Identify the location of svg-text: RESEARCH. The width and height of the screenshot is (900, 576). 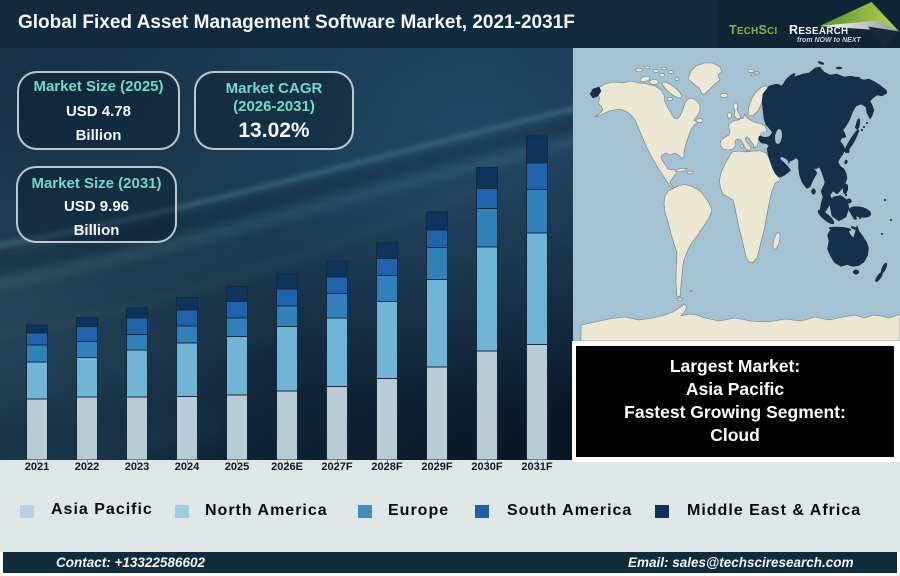
(818, 30).